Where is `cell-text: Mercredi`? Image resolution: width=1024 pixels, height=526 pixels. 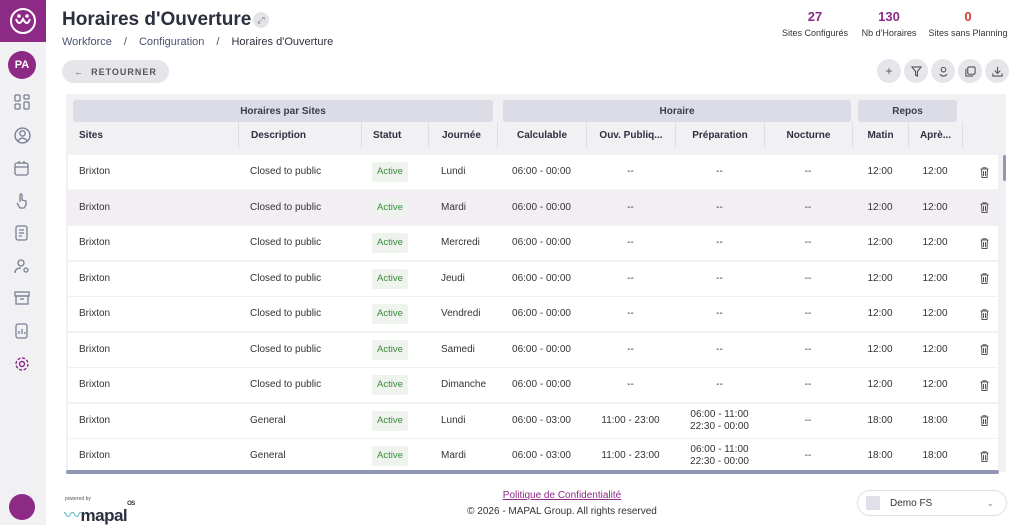 cell-text: Mercredi is located at coordinates (460, 242).